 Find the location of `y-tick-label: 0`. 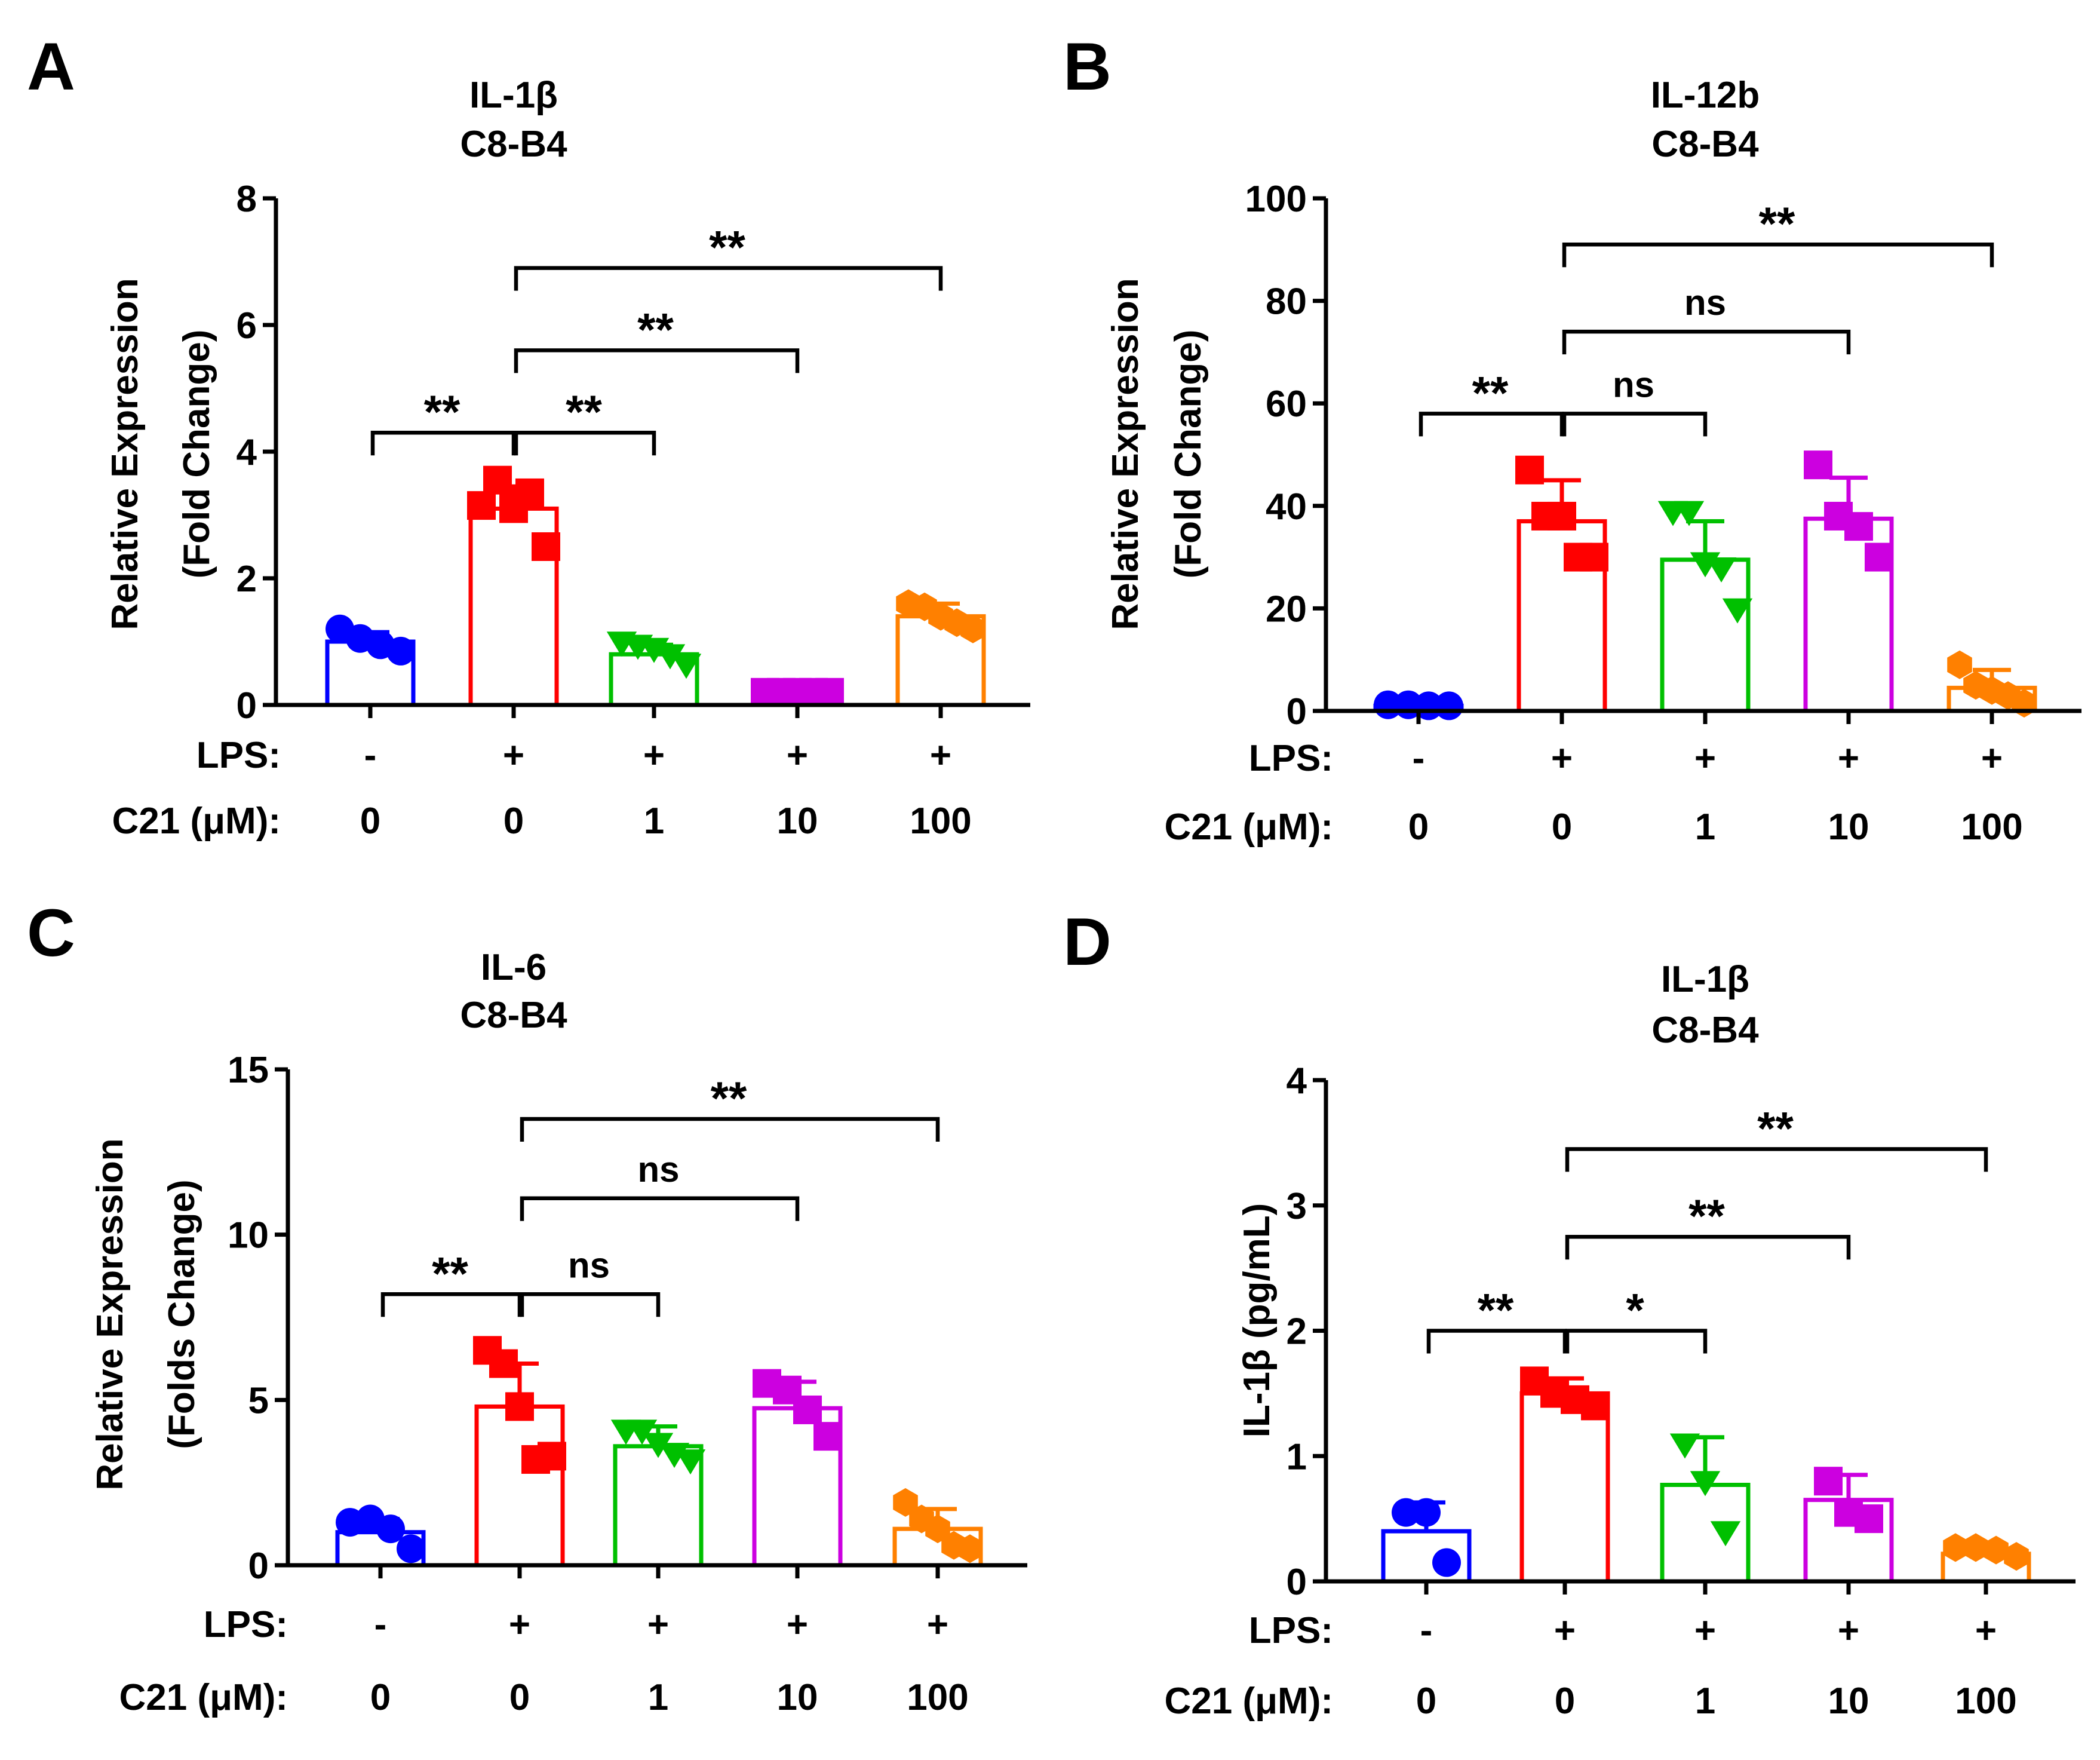

y-tick-label: 0 is located at coordinates (1297, 1582).